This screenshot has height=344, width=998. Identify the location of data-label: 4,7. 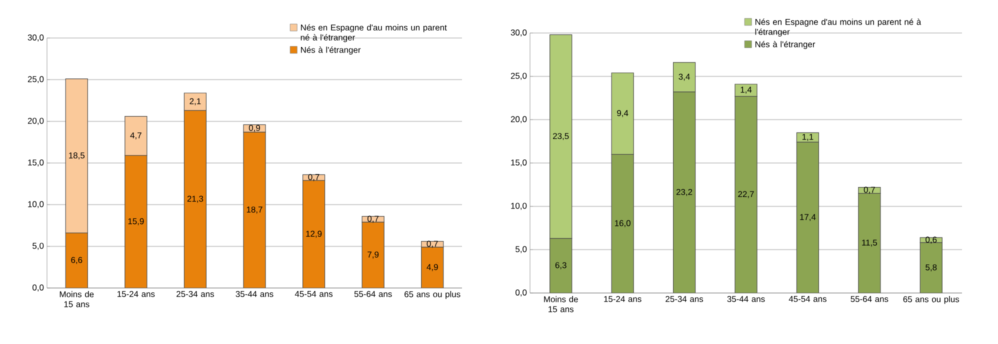
(136, 136).